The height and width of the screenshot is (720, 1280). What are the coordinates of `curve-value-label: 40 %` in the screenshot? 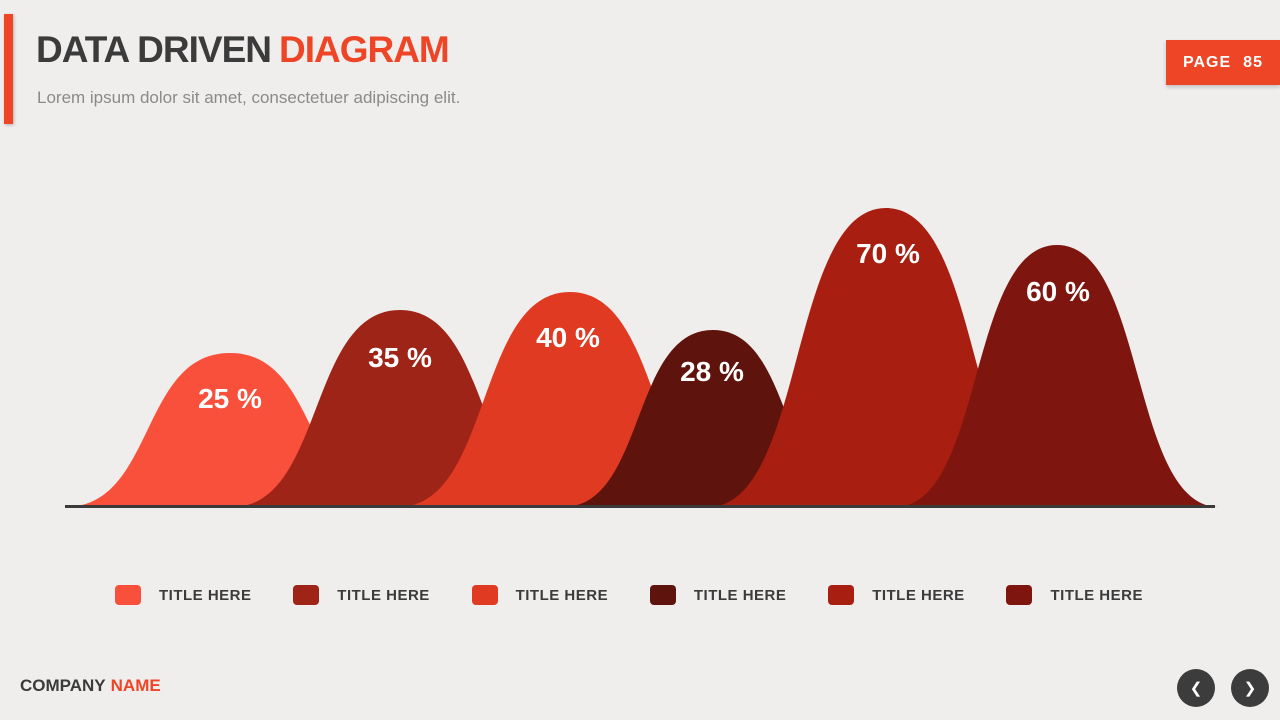 It's located at (568, 337).